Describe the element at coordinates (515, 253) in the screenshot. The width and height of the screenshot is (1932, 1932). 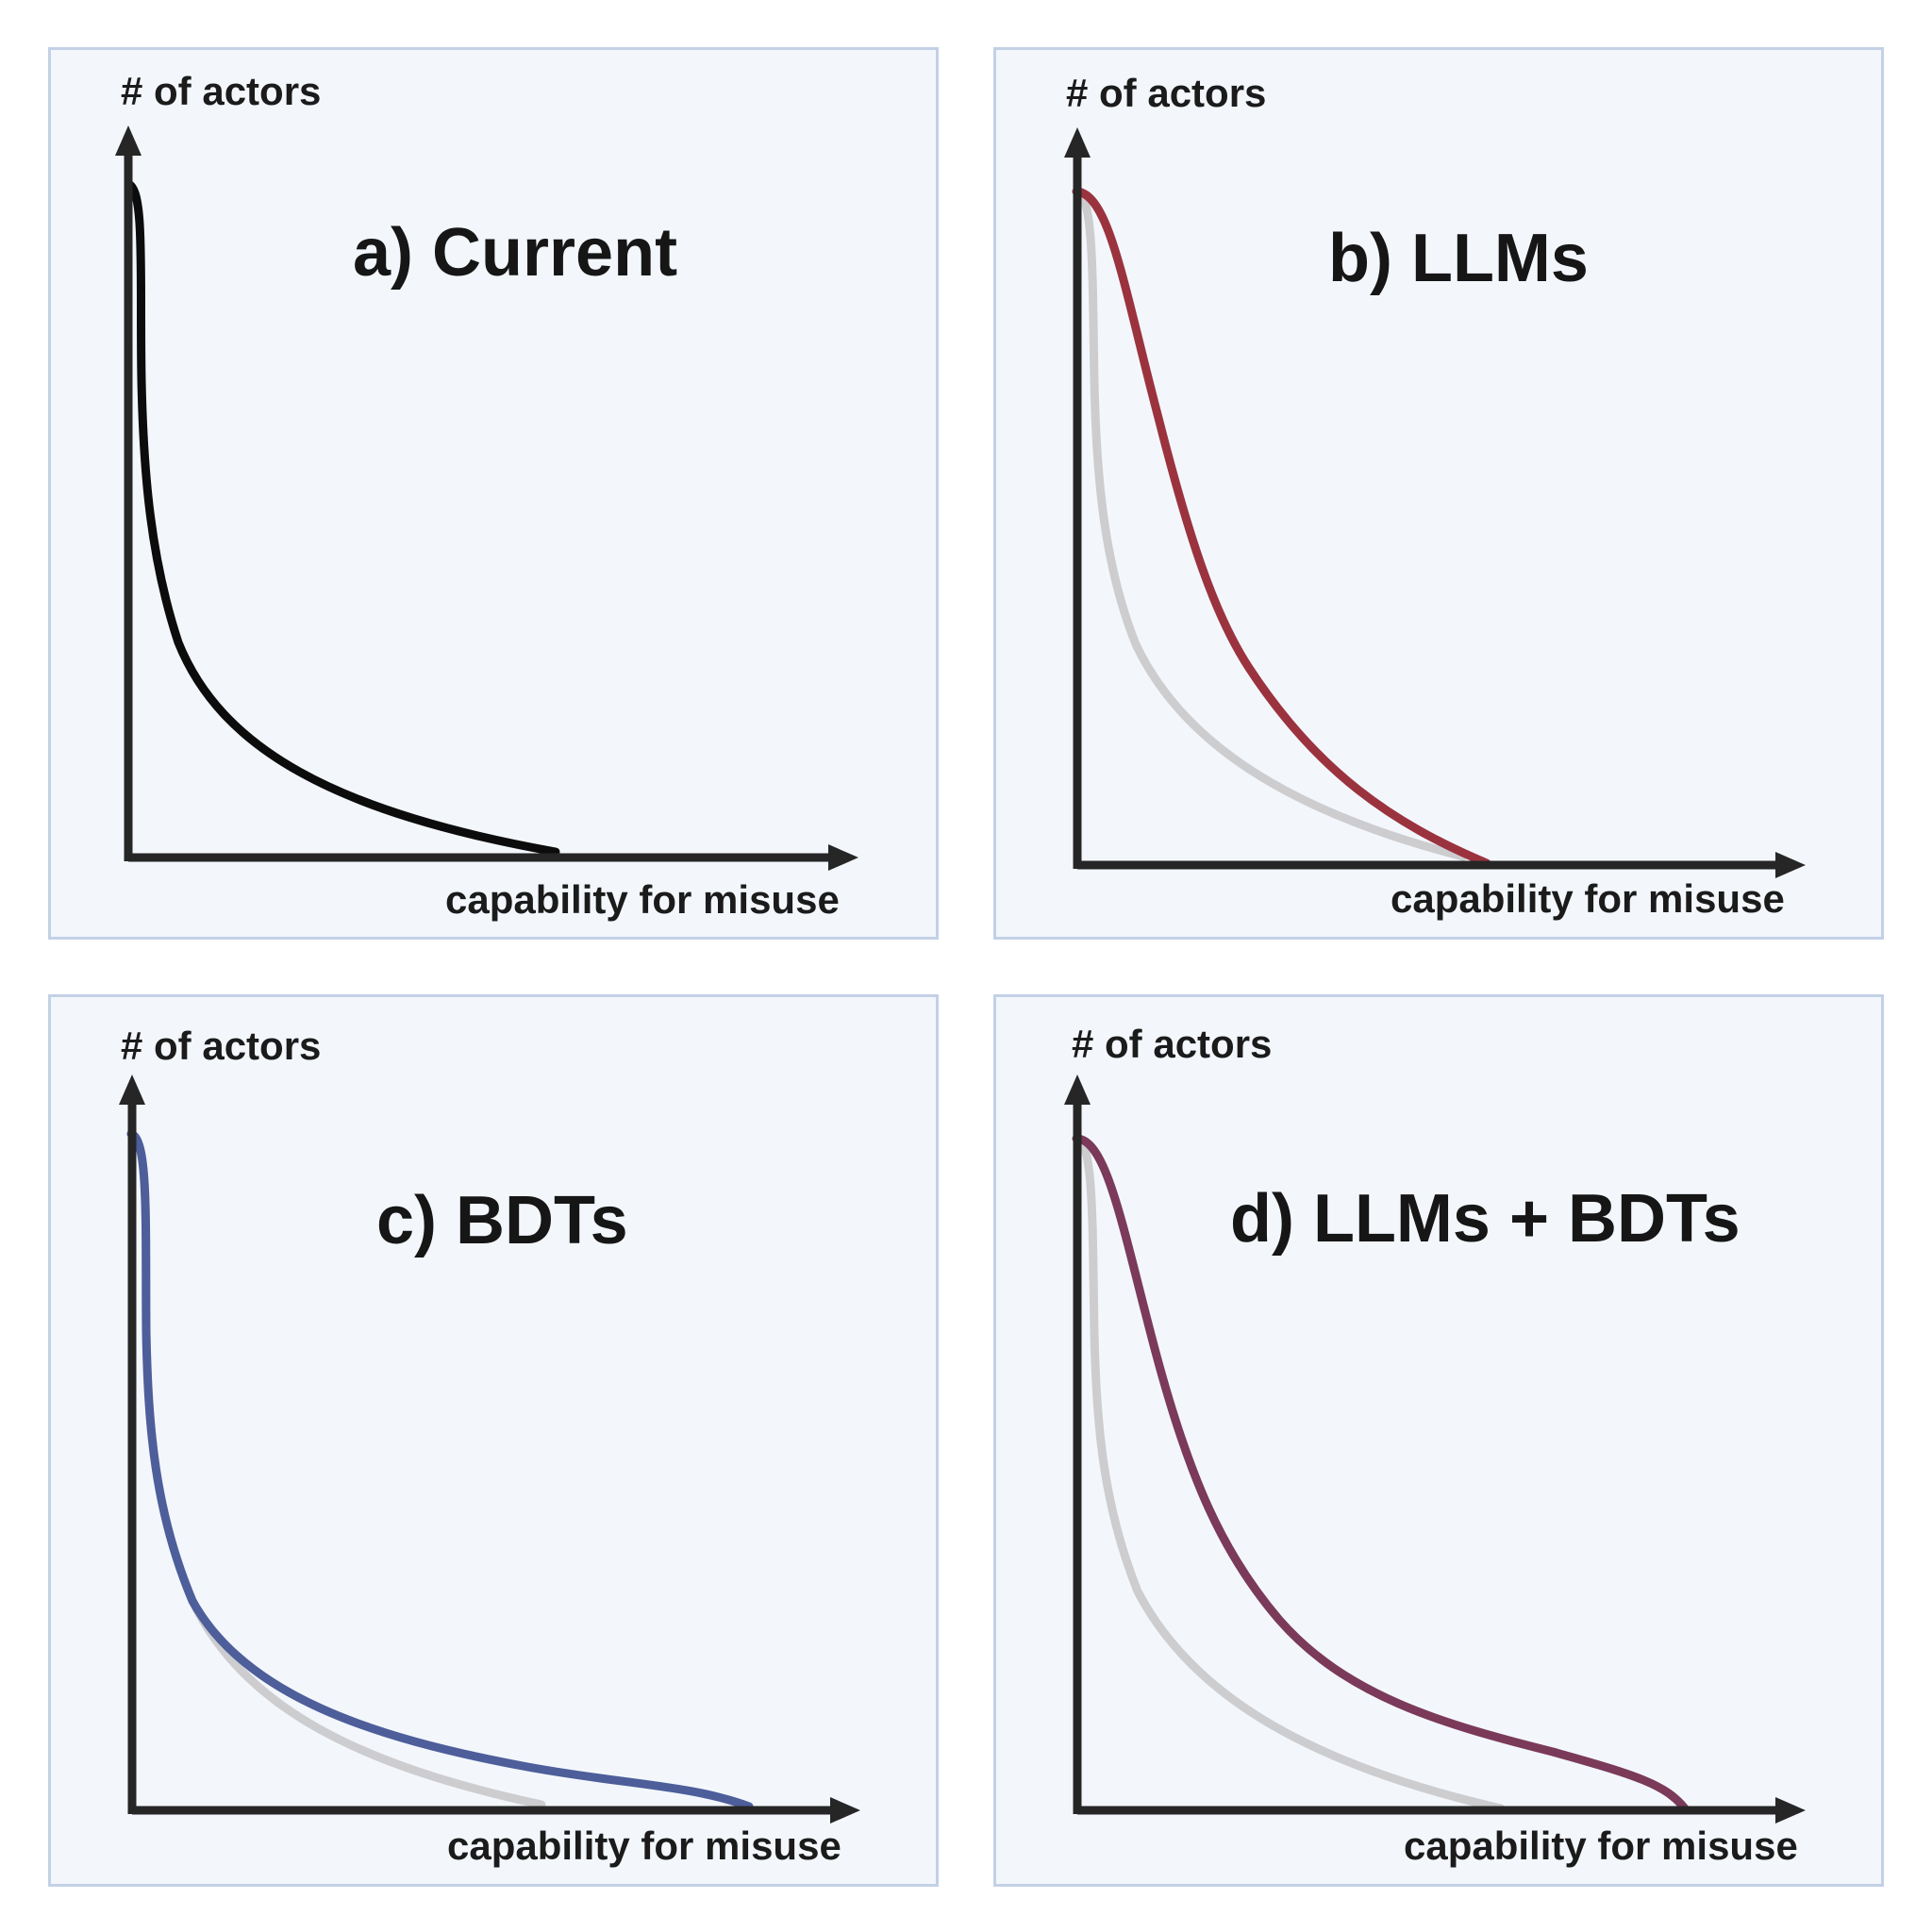
I see `panel-title: a) Current` at that location.